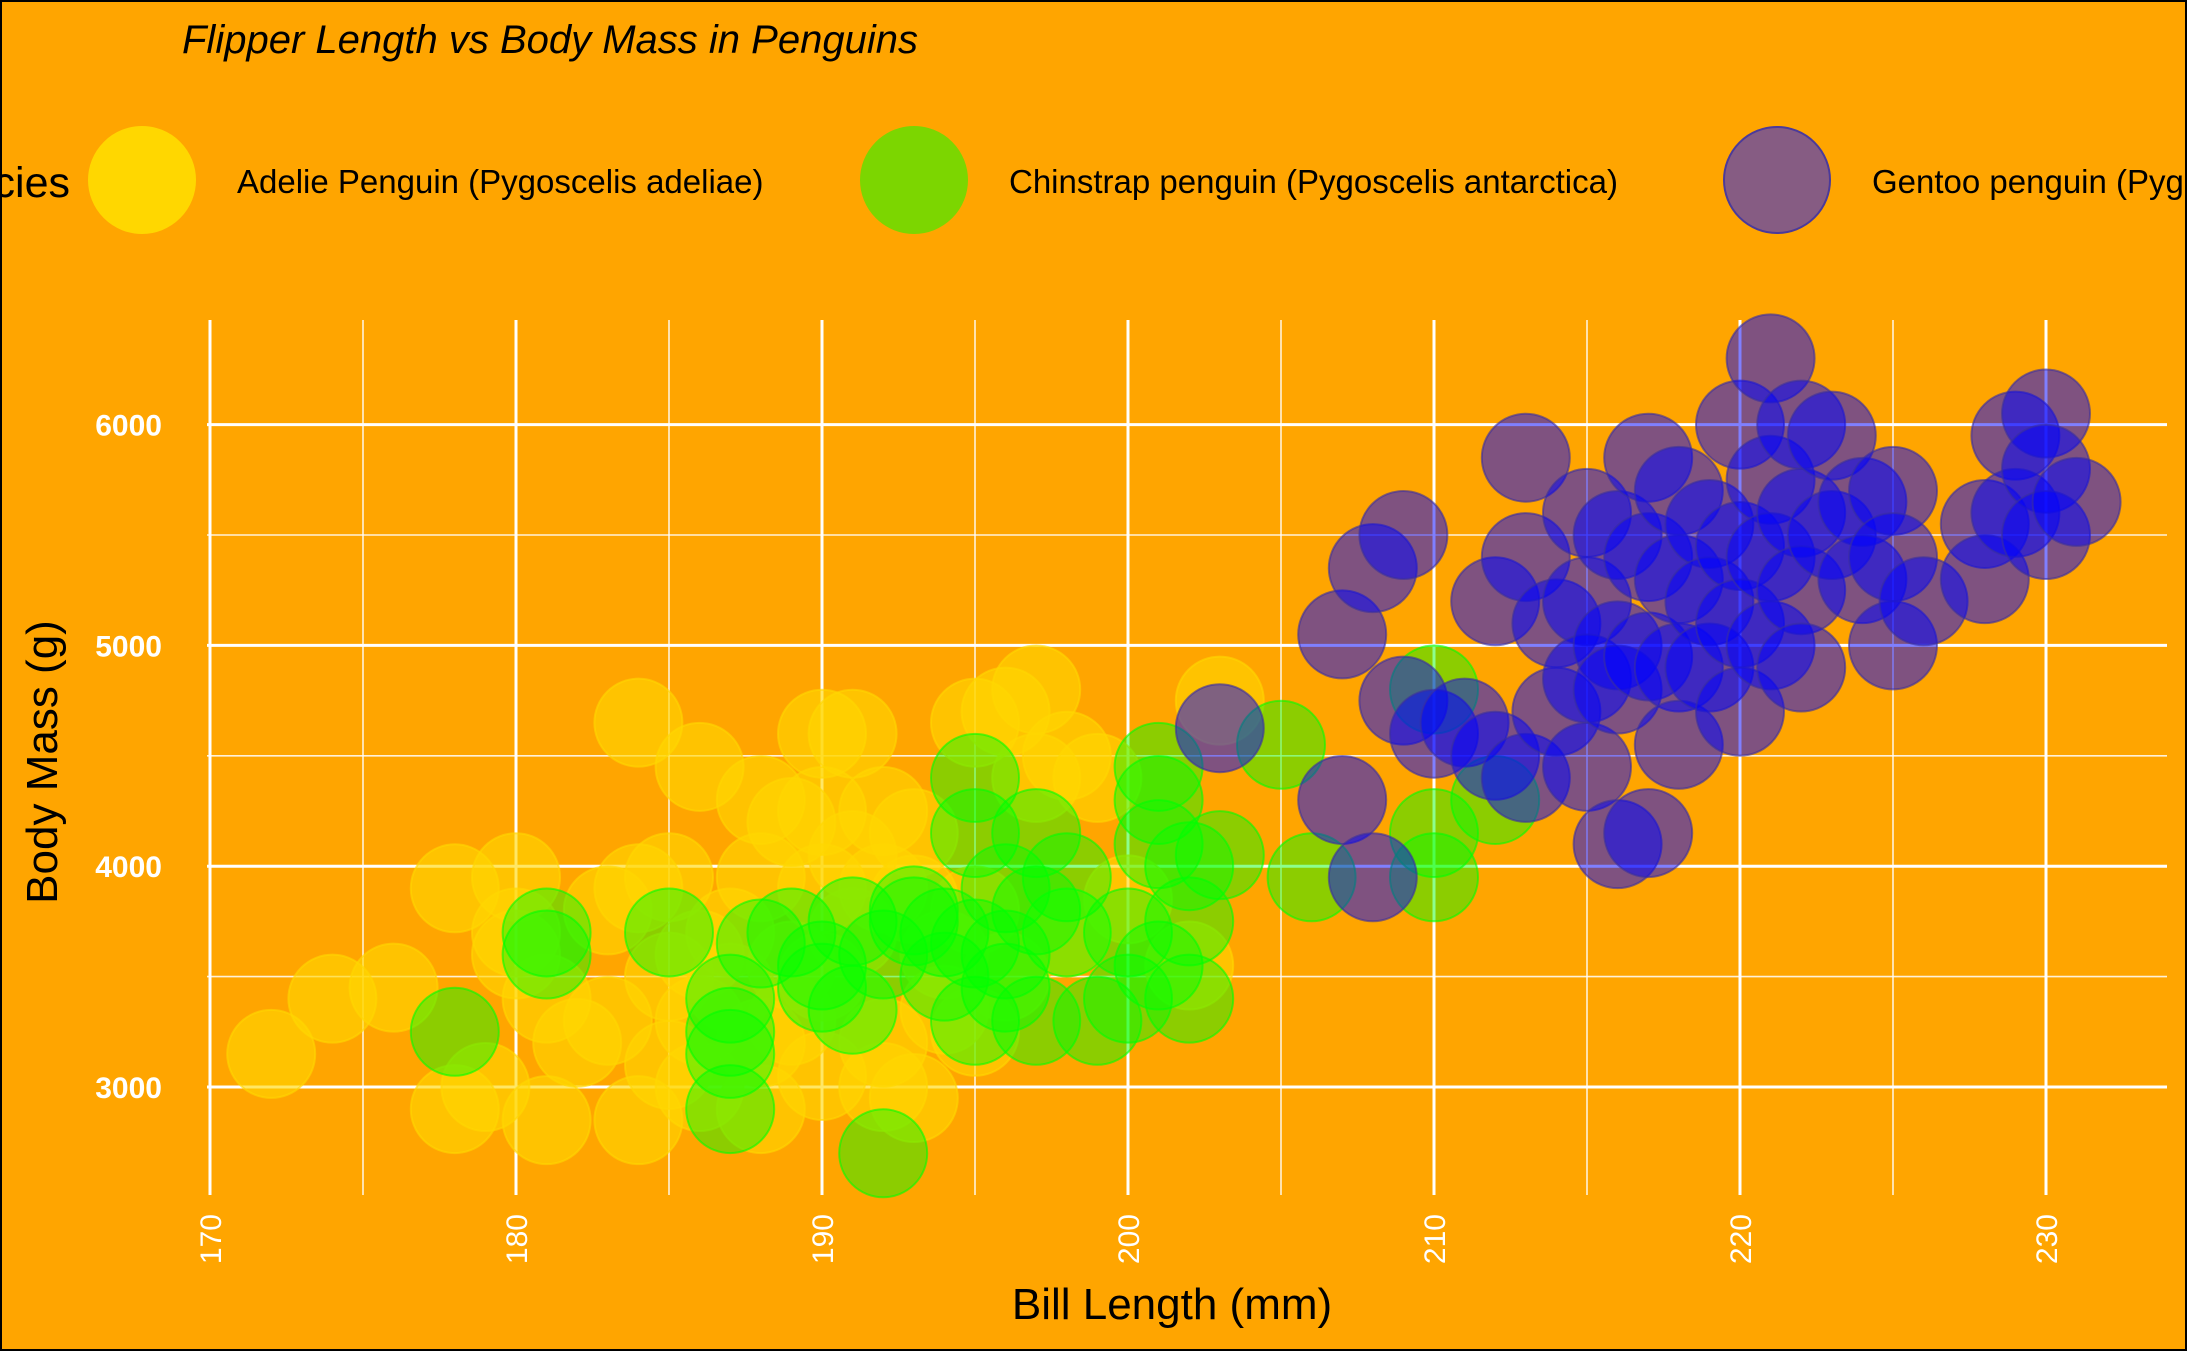 This screenshot has height=1351, width=2187. What do you see at coordinates (142, 180) in the screenshot?
I see `legend-key-adelie` at bounding box center [142, 180].